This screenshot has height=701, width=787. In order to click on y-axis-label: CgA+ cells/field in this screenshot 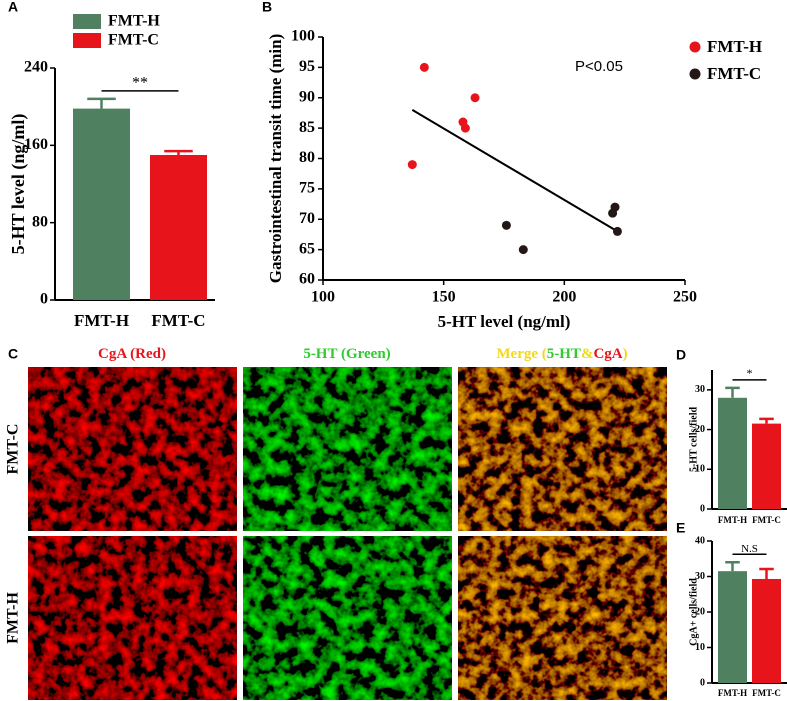, I will do `click(693, 612)`.